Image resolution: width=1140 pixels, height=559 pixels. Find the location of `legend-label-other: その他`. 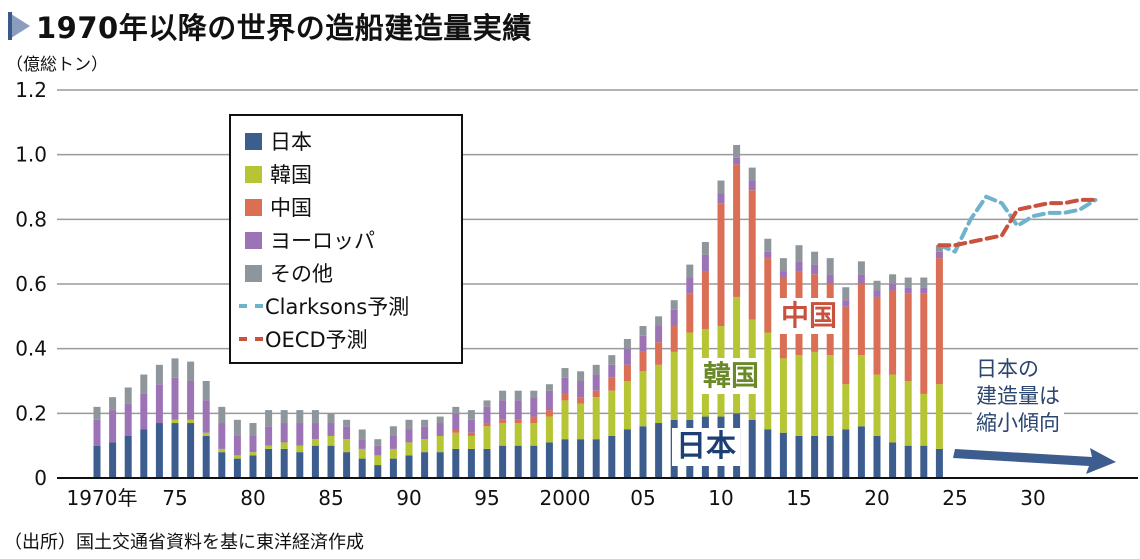

legend-label-other: その他 is located at coordinates (301, 274).